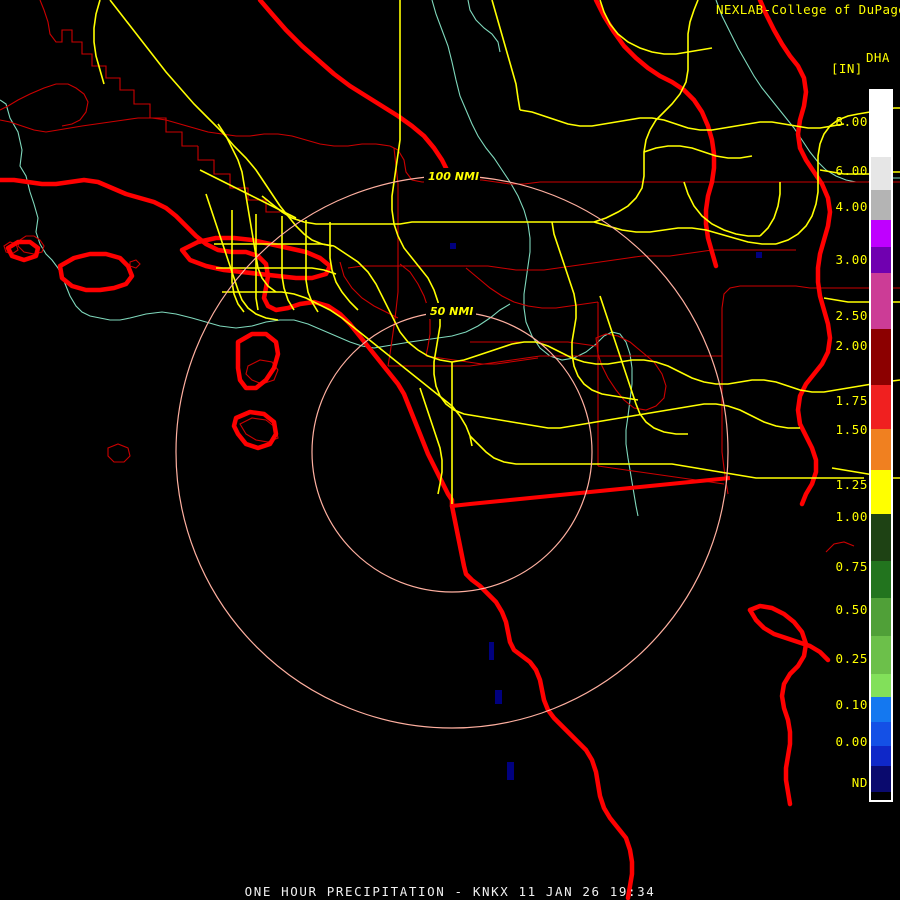  What do you see at coordinates (851, 206) in the screenshot?
I see `colorbar-tick: 4.00` at bounding box center [851, 206].